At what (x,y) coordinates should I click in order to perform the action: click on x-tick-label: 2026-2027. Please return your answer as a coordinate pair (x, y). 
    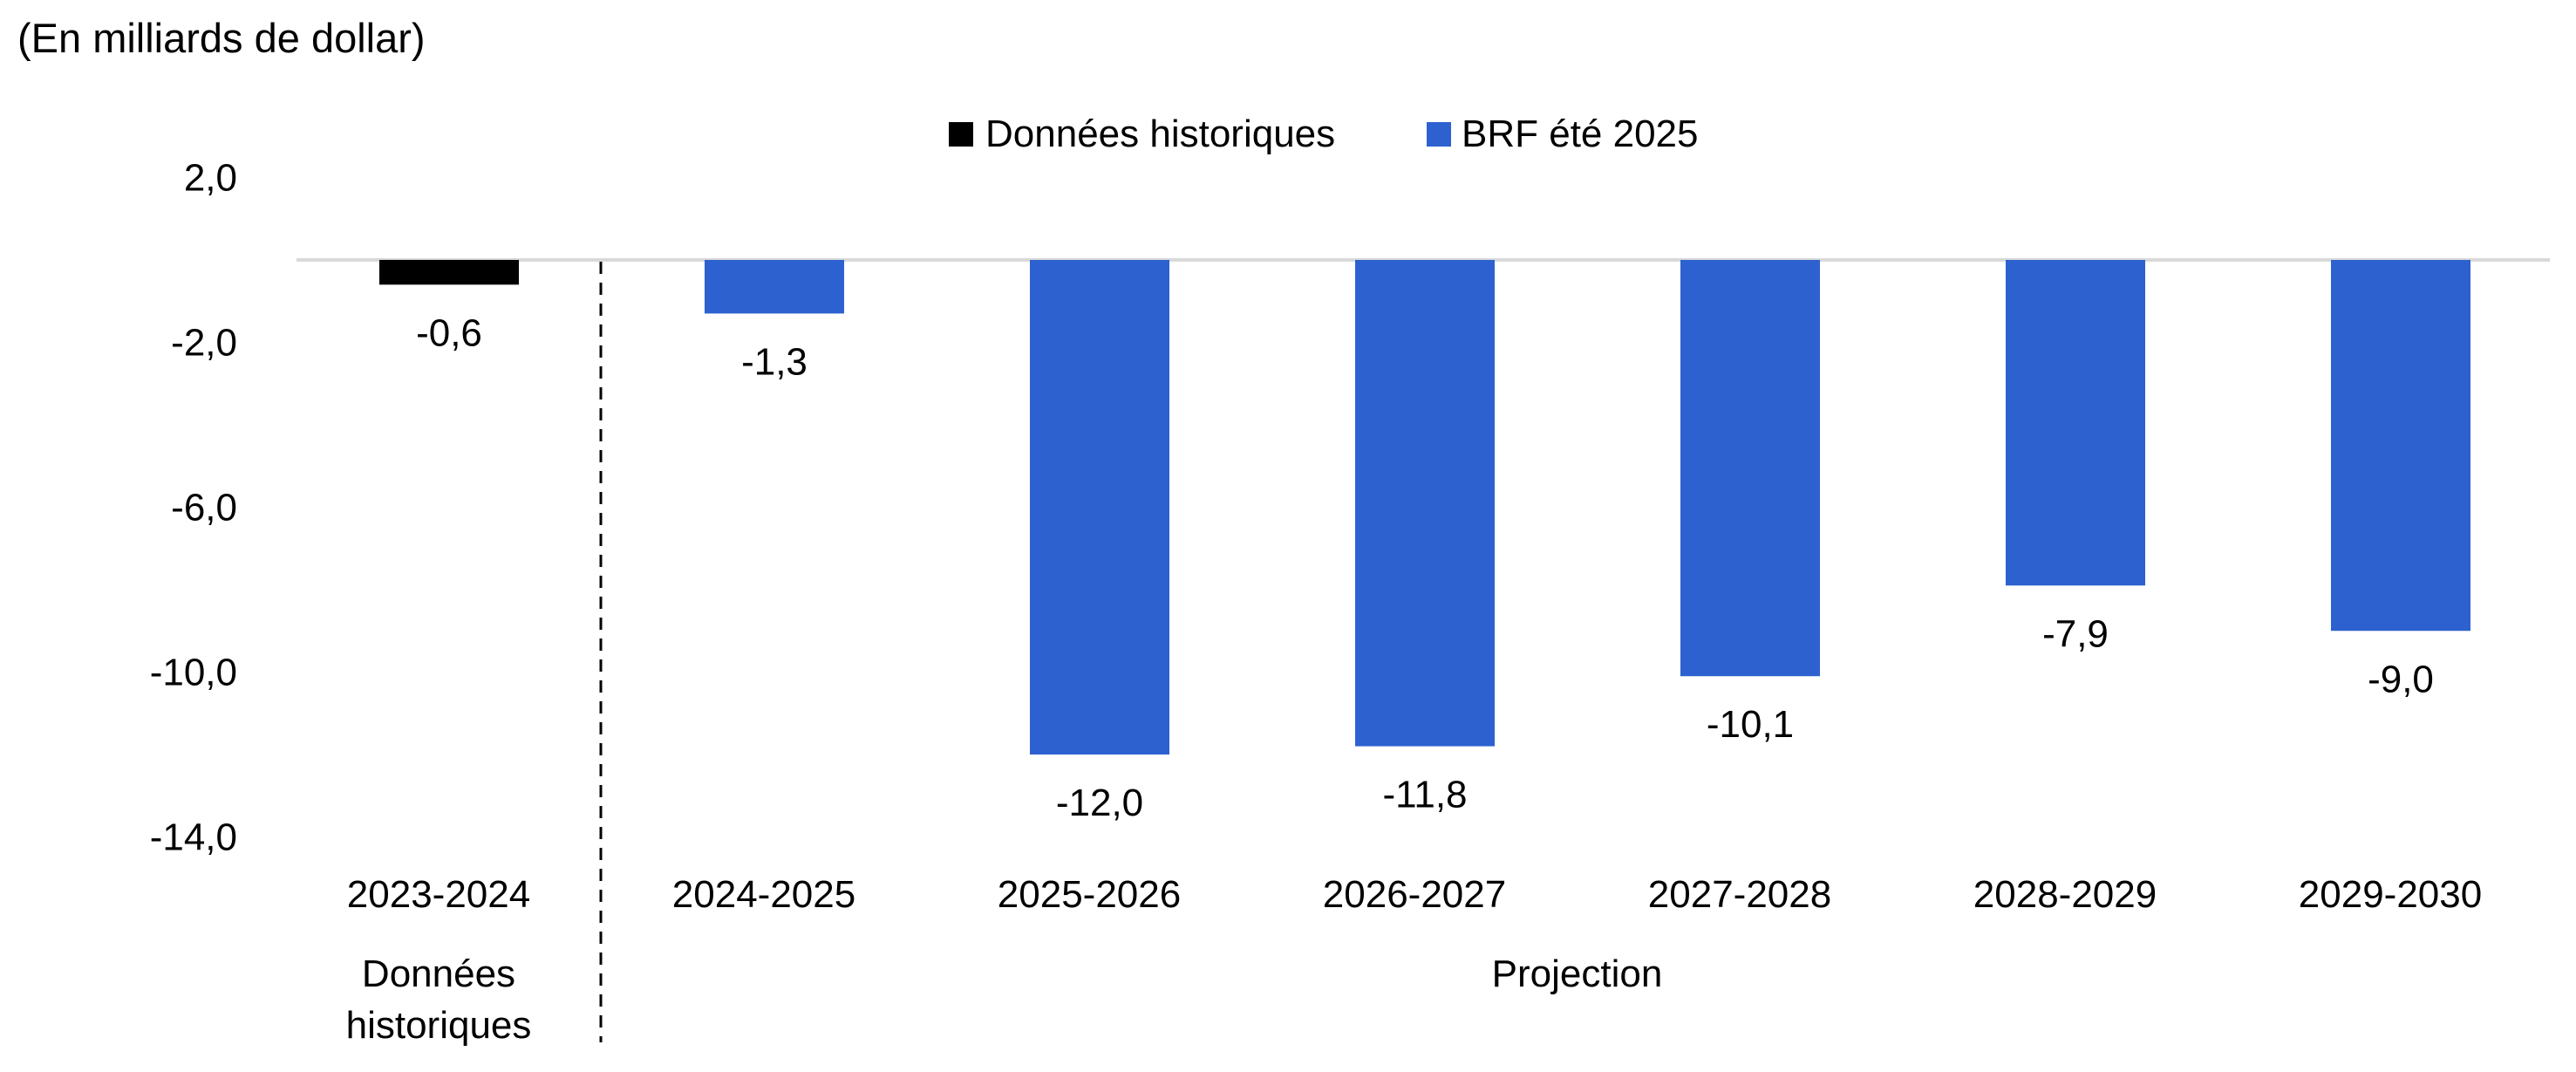
    Looking at the image, I should click on (1415, 895).